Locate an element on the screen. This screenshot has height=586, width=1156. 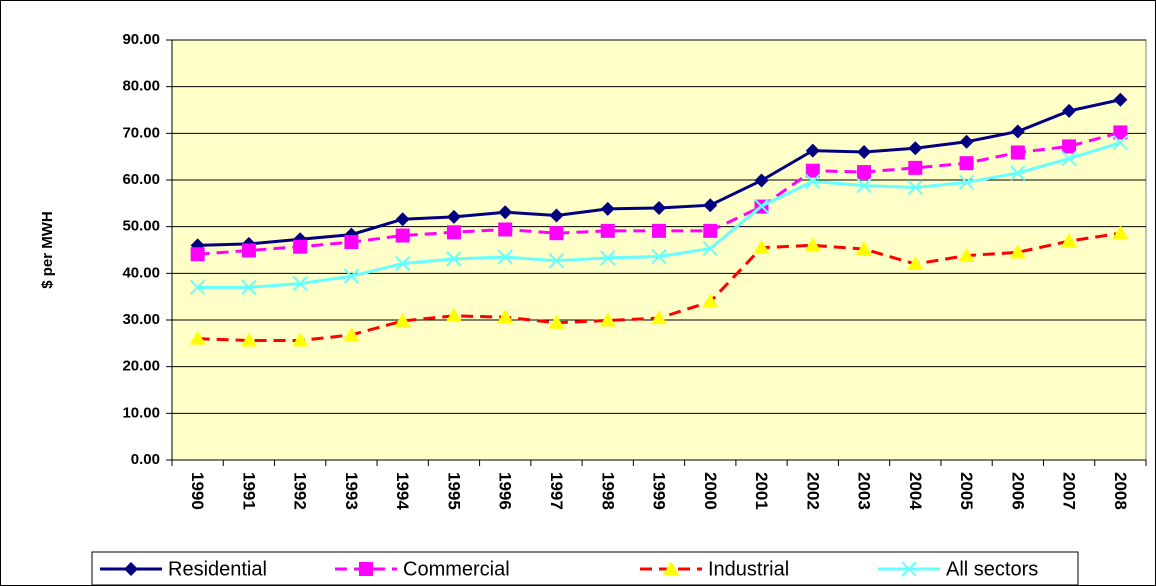
y-tick-label: 30.00 is located at coordinates (141, 319).